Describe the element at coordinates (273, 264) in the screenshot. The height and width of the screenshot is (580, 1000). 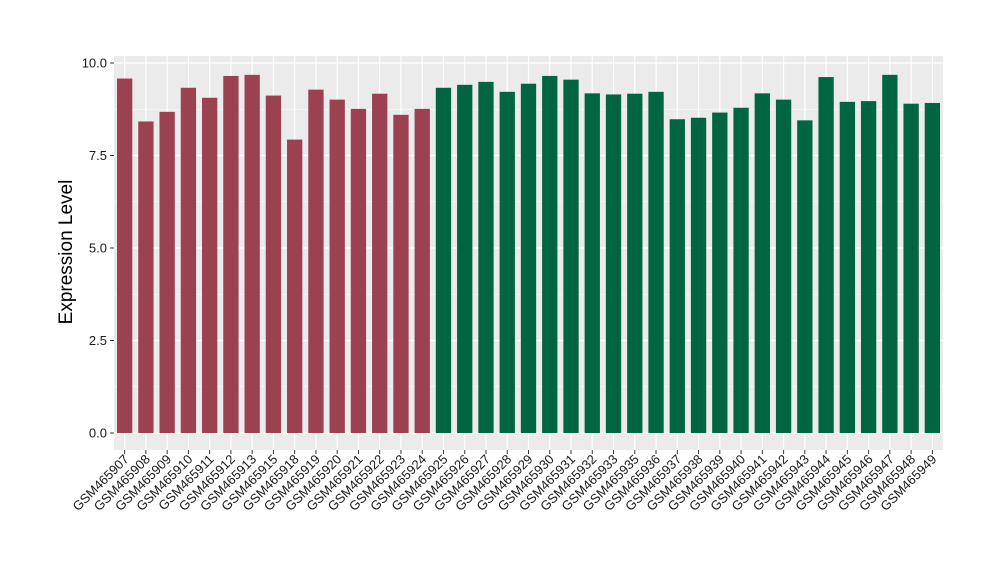
I see `bar-GSM465915` at that location.